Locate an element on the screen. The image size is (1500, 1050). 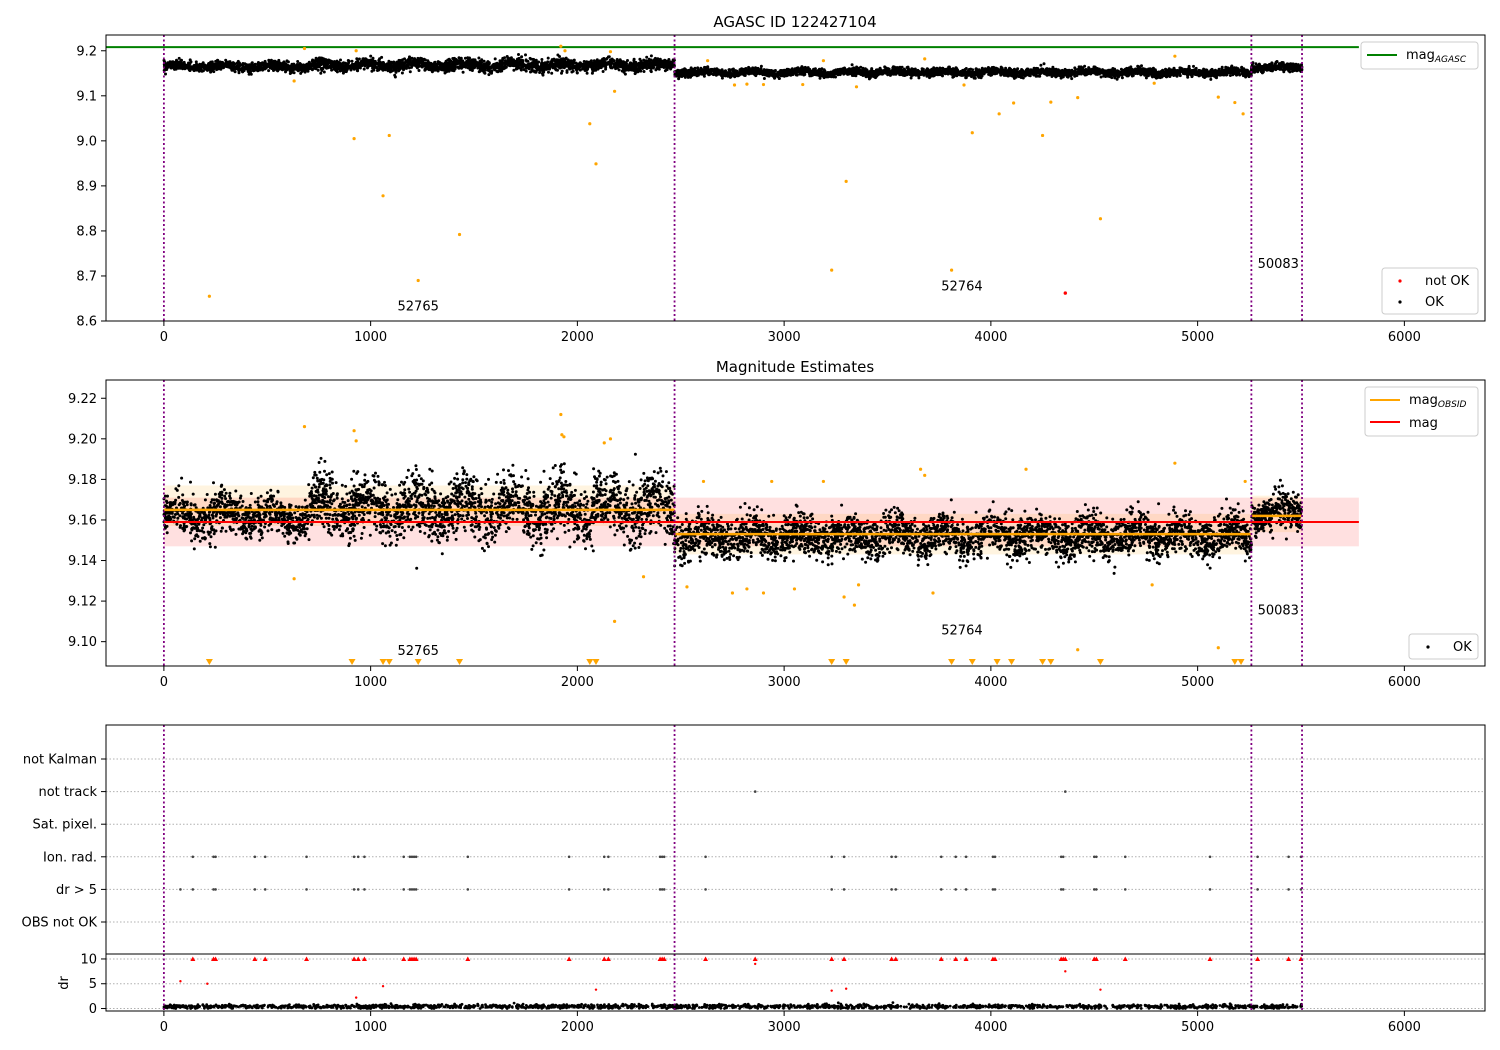
agasc-ytick-label: 9.0 is located at coordinates (86, 141).